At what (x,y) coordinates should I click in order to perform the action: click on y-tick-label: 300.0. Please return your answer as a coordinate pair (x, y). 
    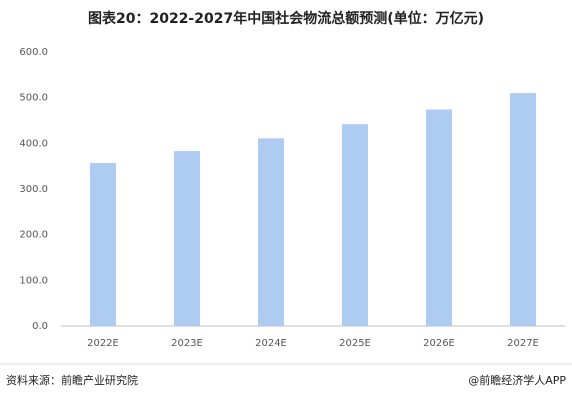
    Looking at the image, I should click on (33, 189).